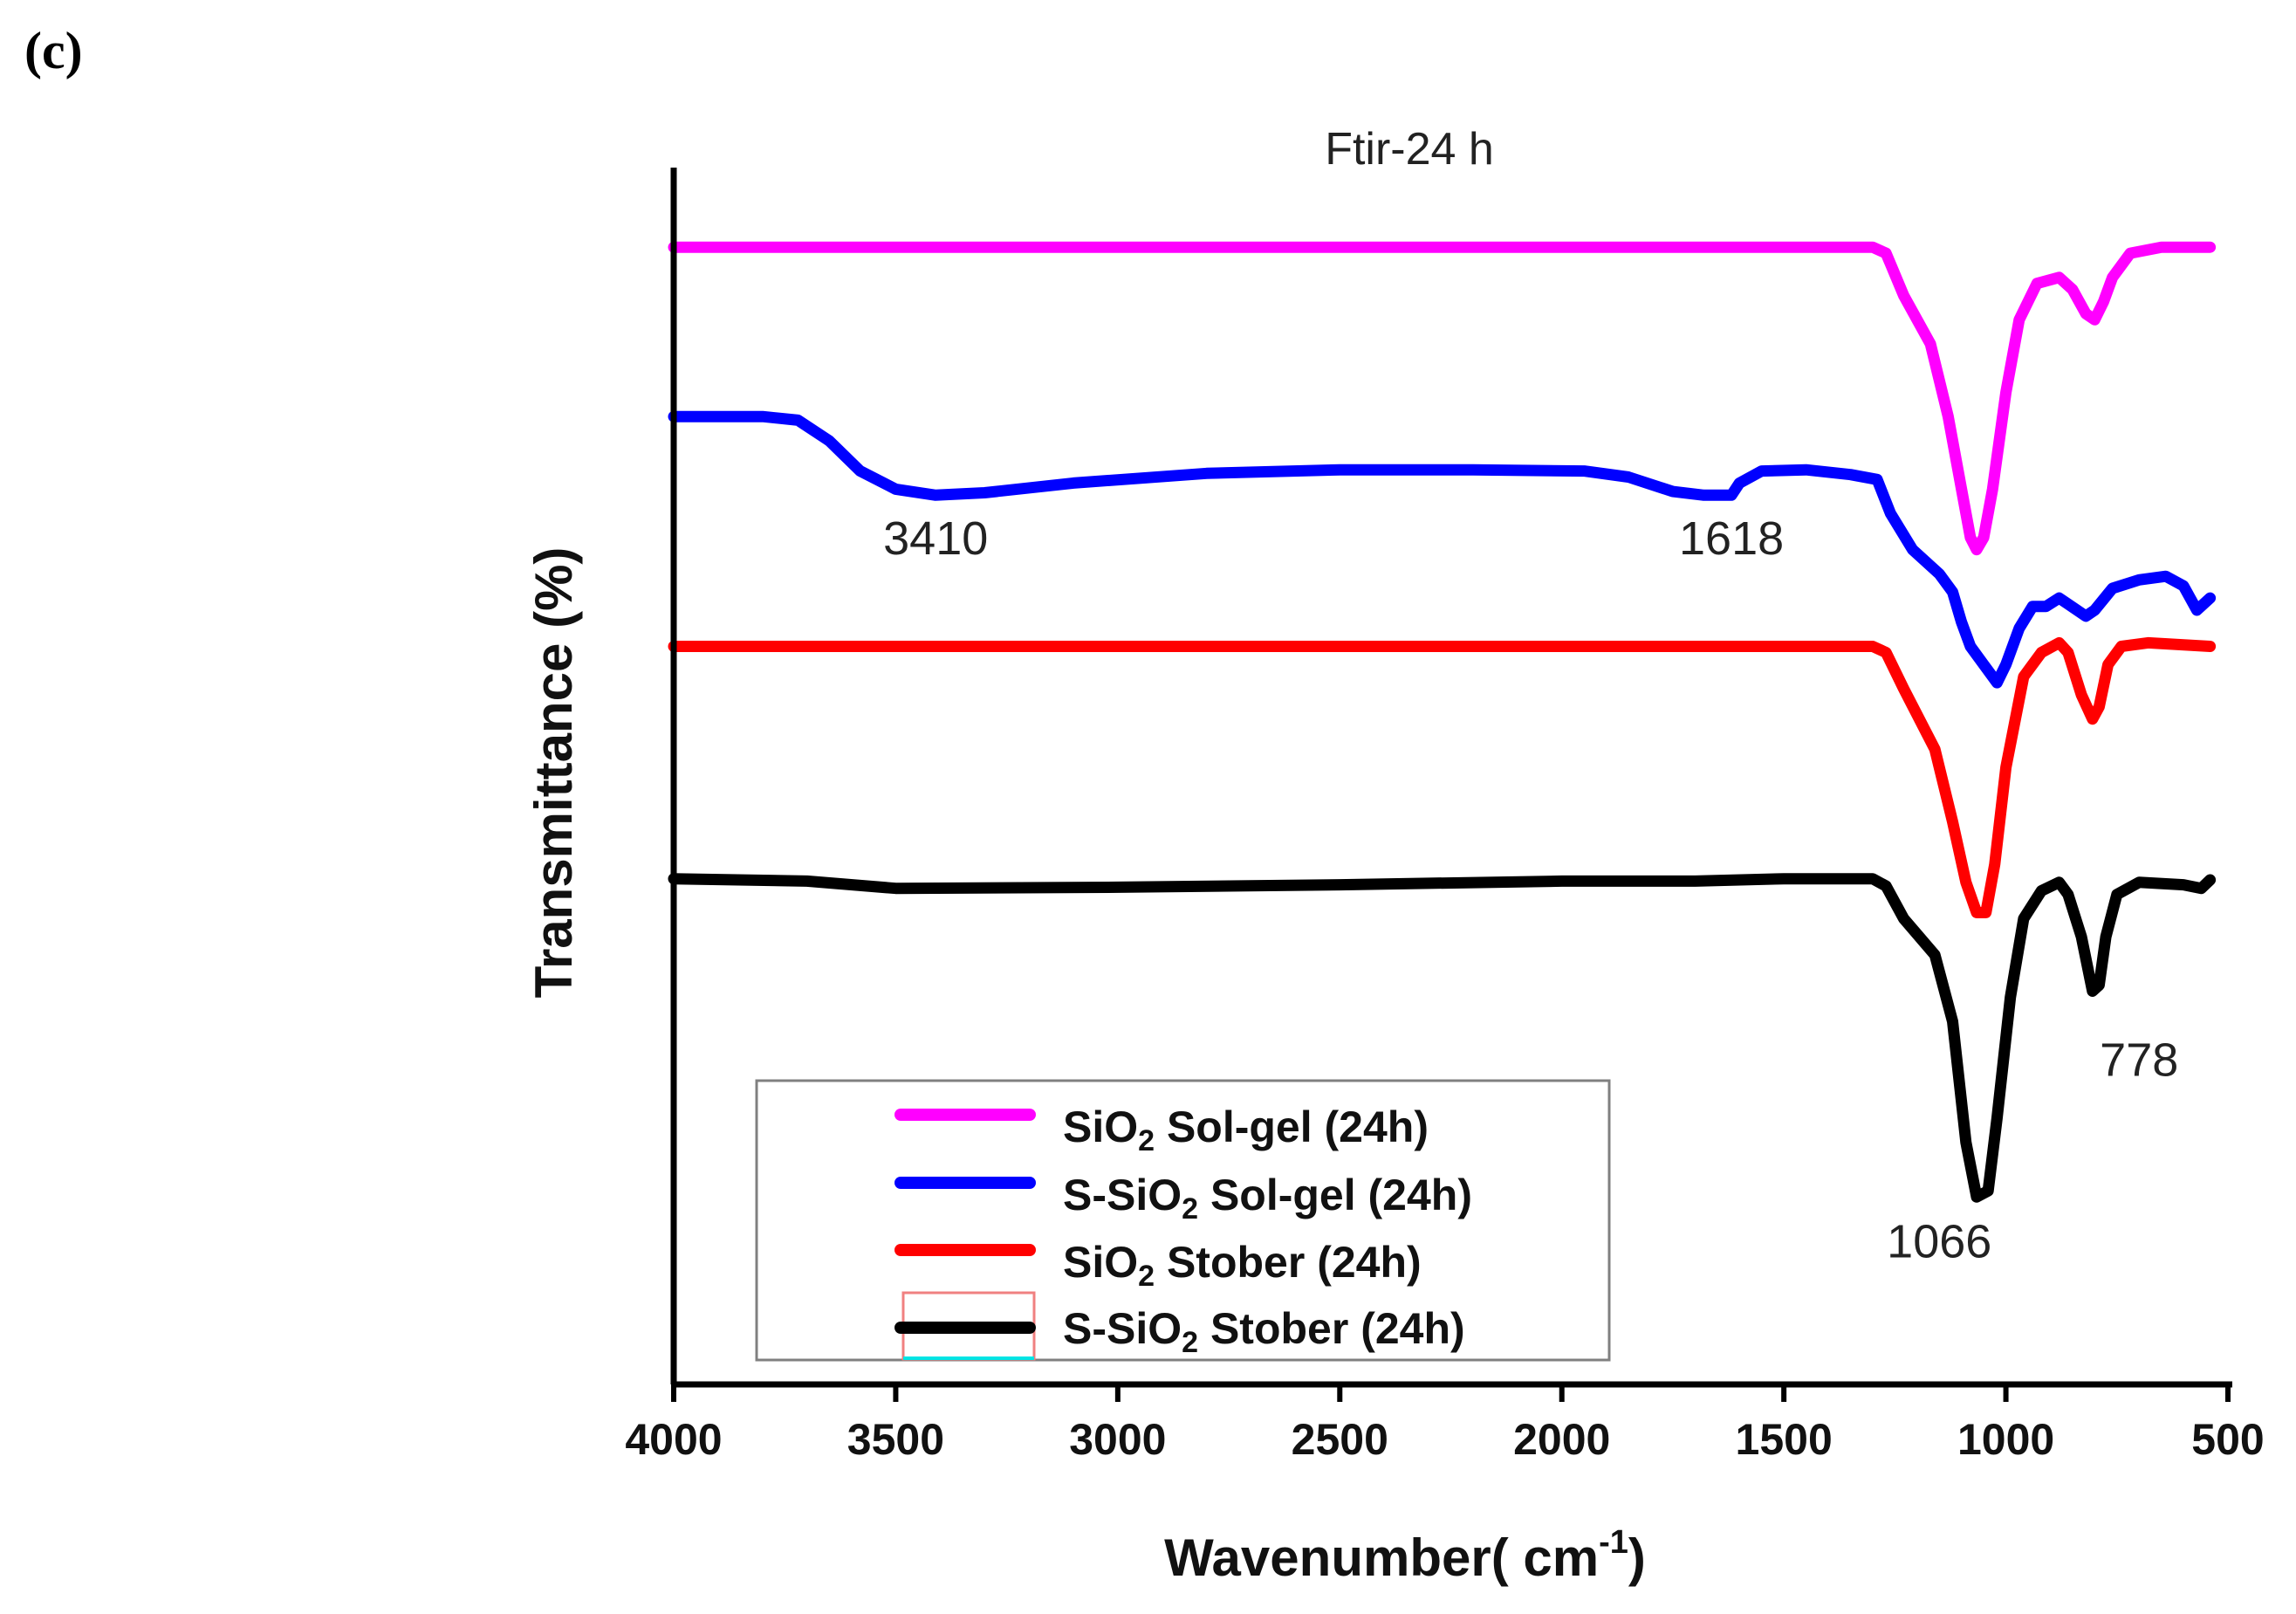  What do you see at coordinates (1117, 1440) in the screenshot?
I see `x-tick-label-3000: 3000` at bounding box center [1117, 1440].